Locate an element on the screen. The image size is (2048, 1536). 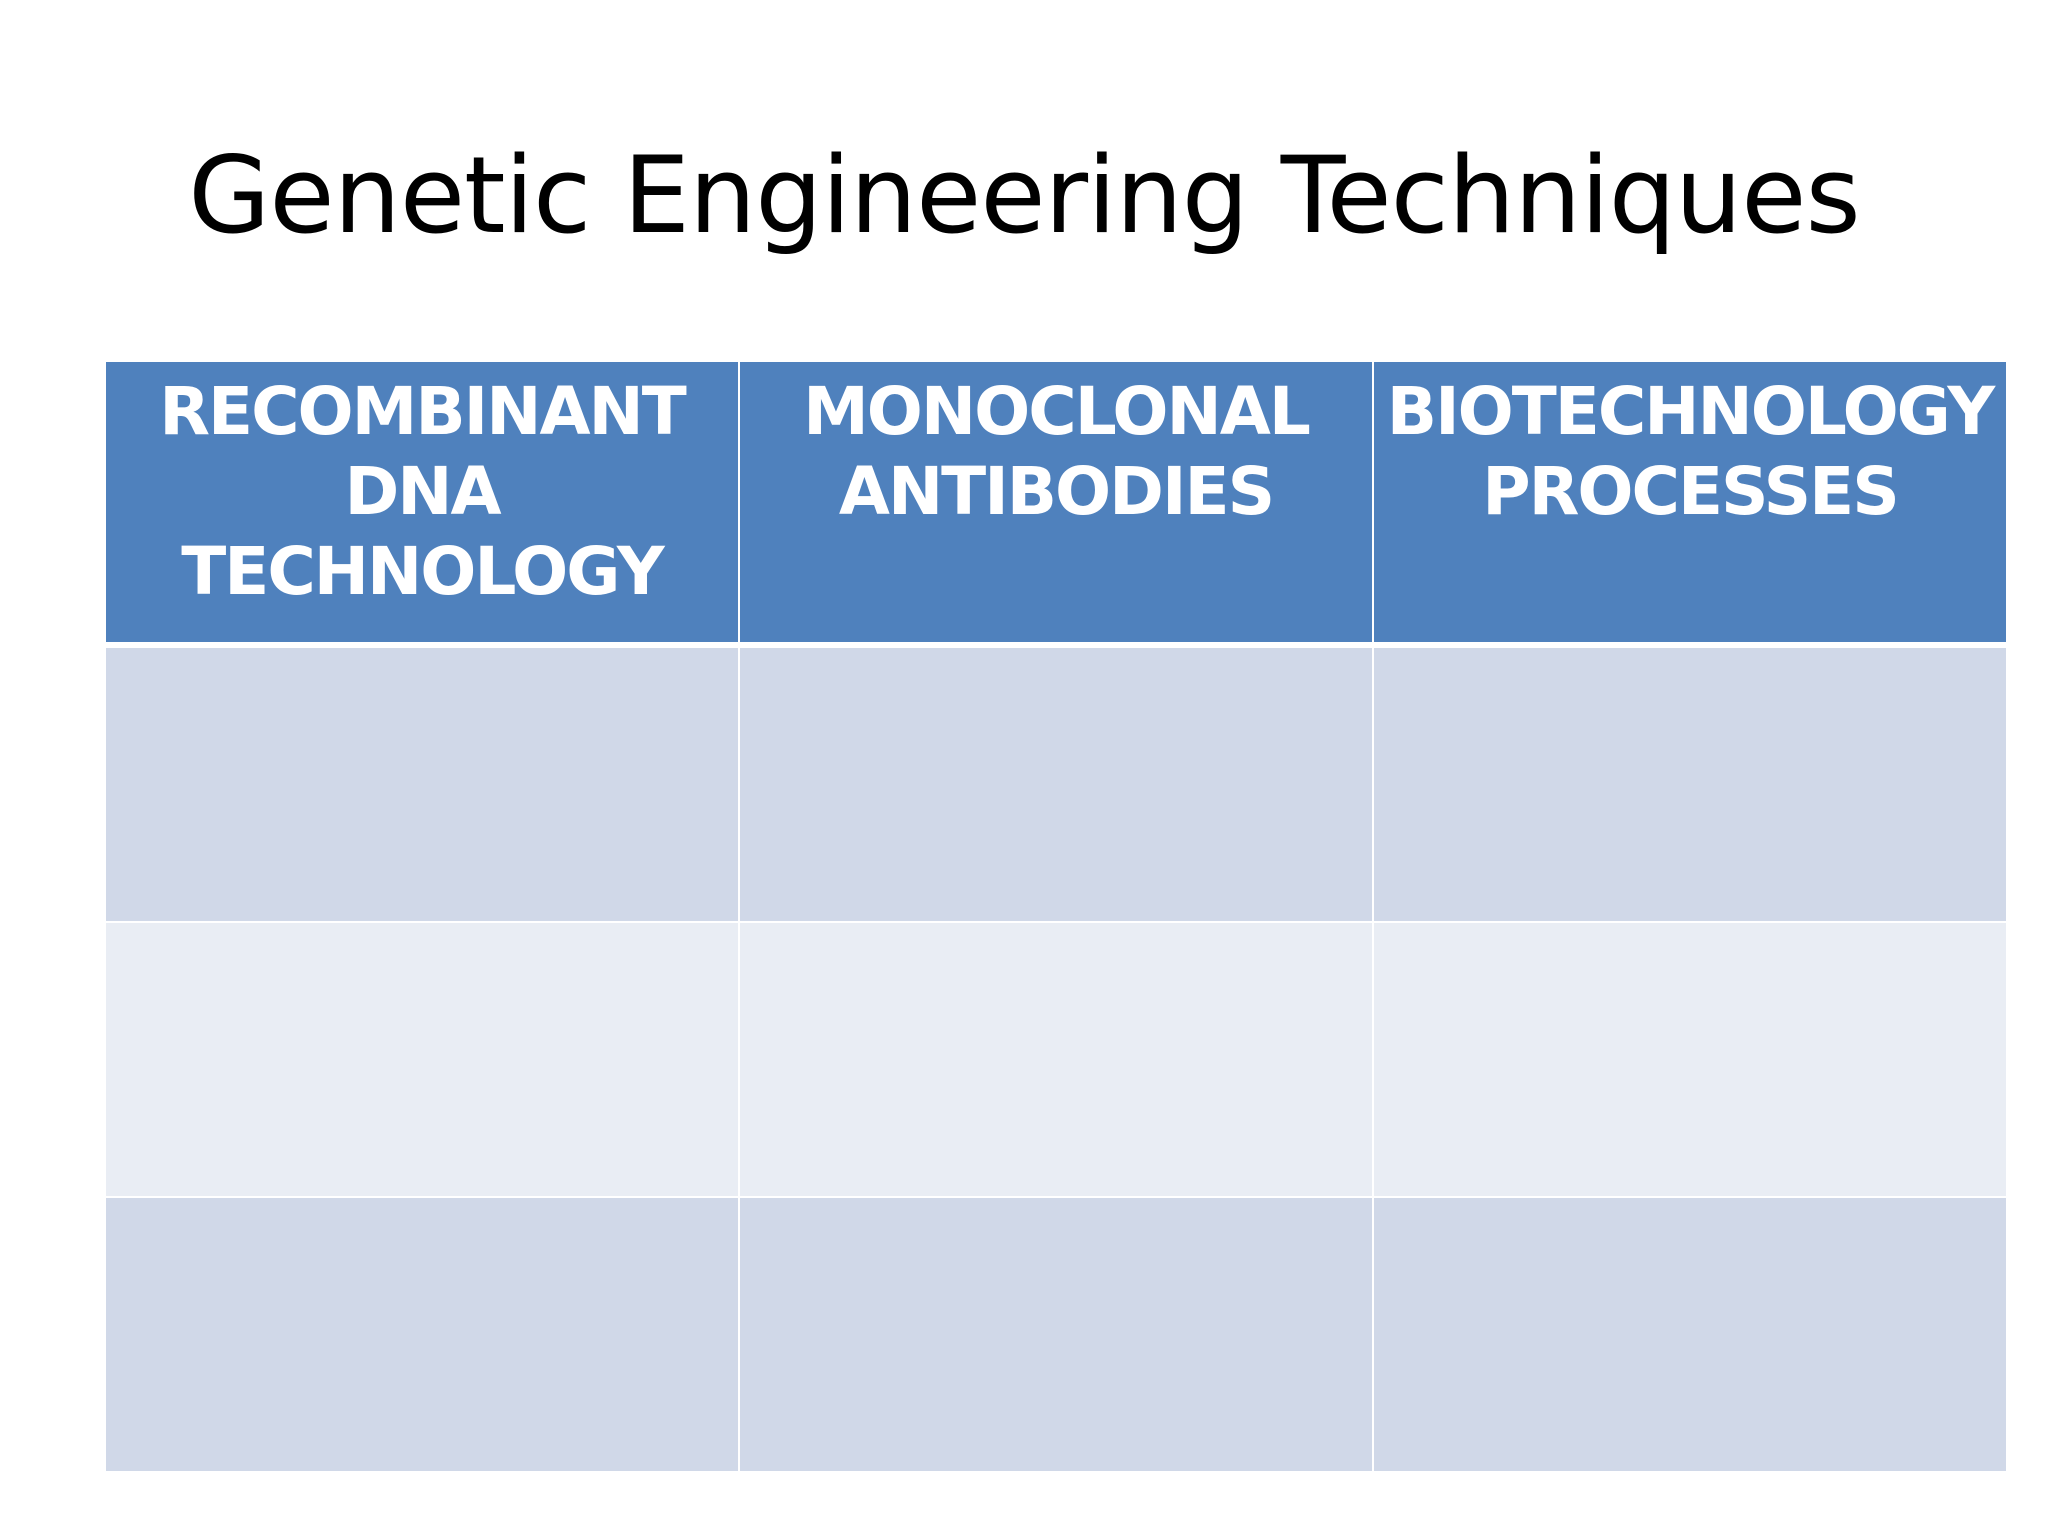
header-line: BIOTECHNOLOGY is located at coordinates (1690, 411).